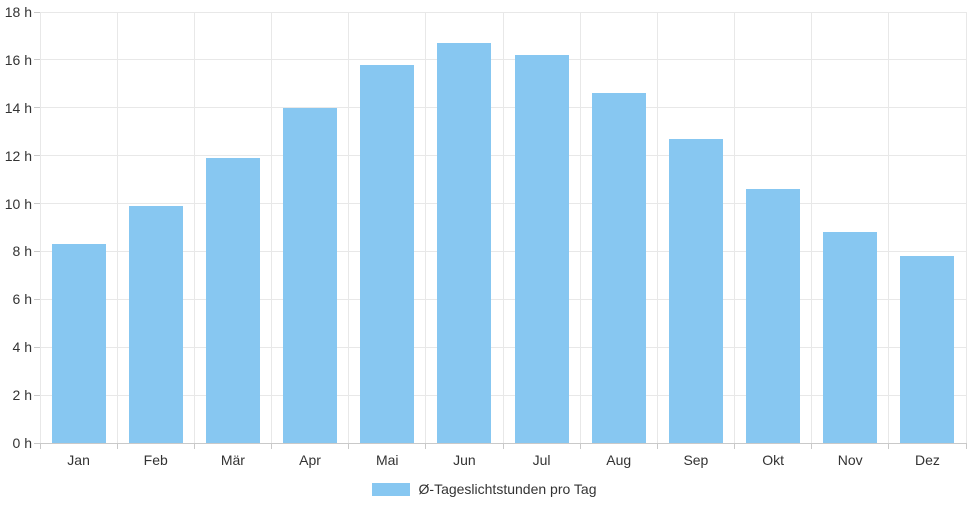 This screenshot has width=968, height=508. Describe the element at coordinates (850, 337) in the screenshot. I see `bar-nov` at that location.